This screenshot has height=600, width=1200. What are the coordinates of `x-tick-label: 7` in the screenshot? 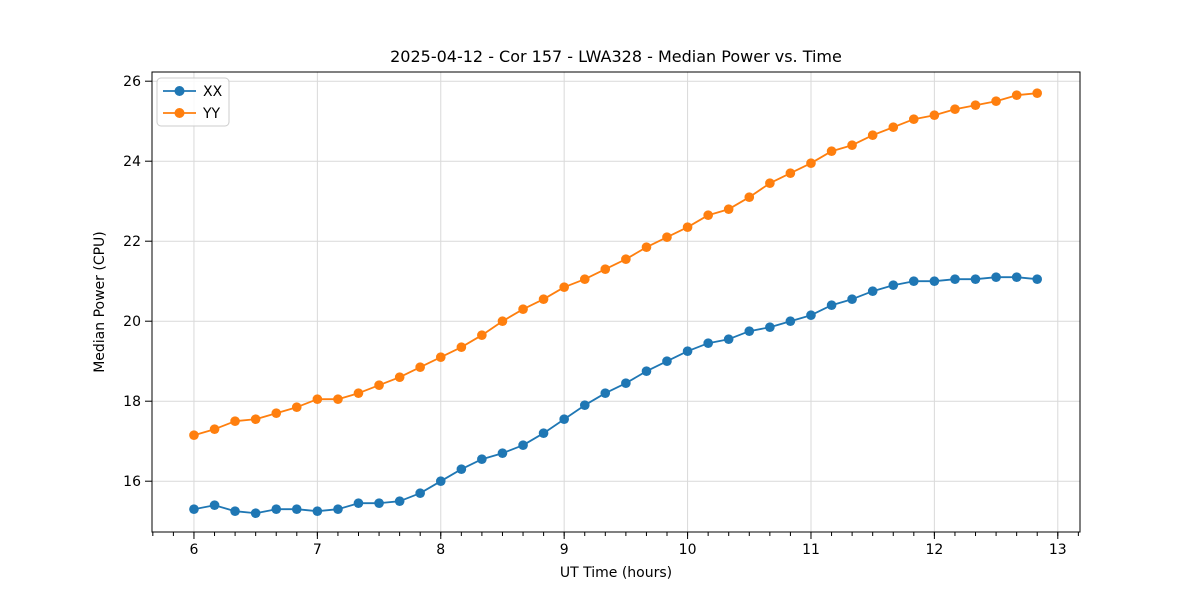 It's located at (317, 550).